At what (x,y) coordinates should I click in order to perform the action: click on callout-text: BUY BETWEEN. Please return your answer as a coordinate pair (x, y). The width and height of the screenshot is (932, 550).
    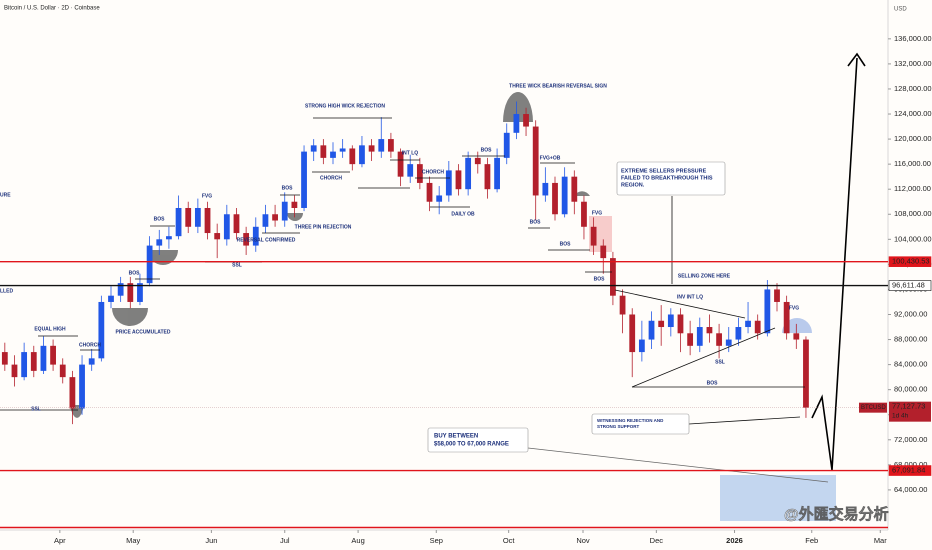
    Looking at the image, I should click on (456, 437).